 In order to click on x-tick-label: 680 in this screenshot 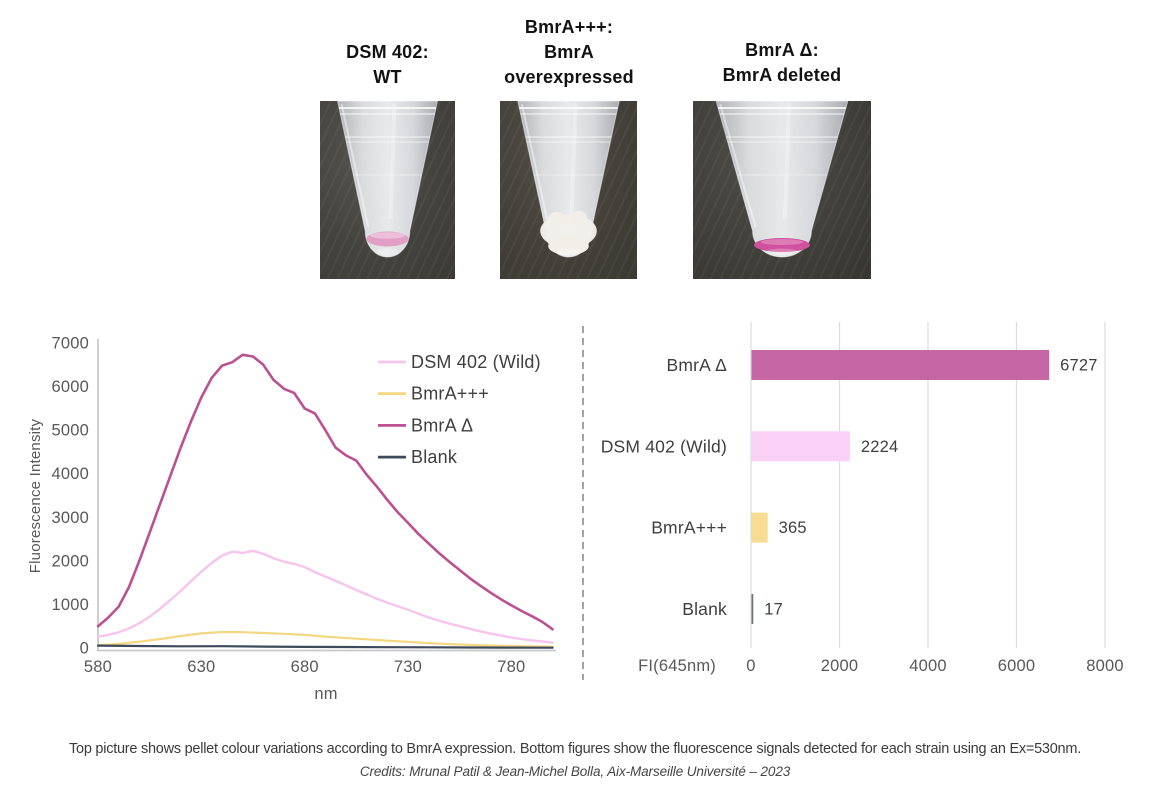, I will do `click(305, 667)`.